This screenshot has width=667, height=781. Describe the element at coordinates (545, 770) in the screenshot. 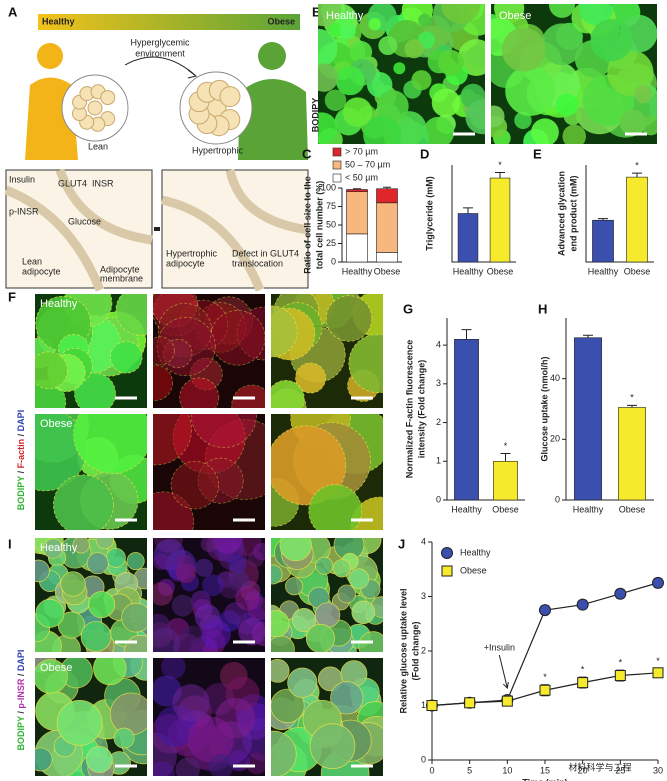

I see `x-tick-label: 15` at that location.